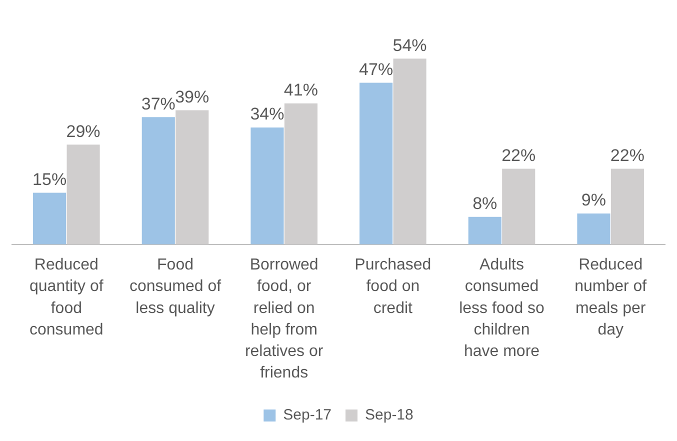 This screenshot has height=441, width=677. Describe the element at coordinates (284, 319) in the screenshot. I see `x-tick-label: Borrowed food, or relied on help from relatives or friends` at that location.